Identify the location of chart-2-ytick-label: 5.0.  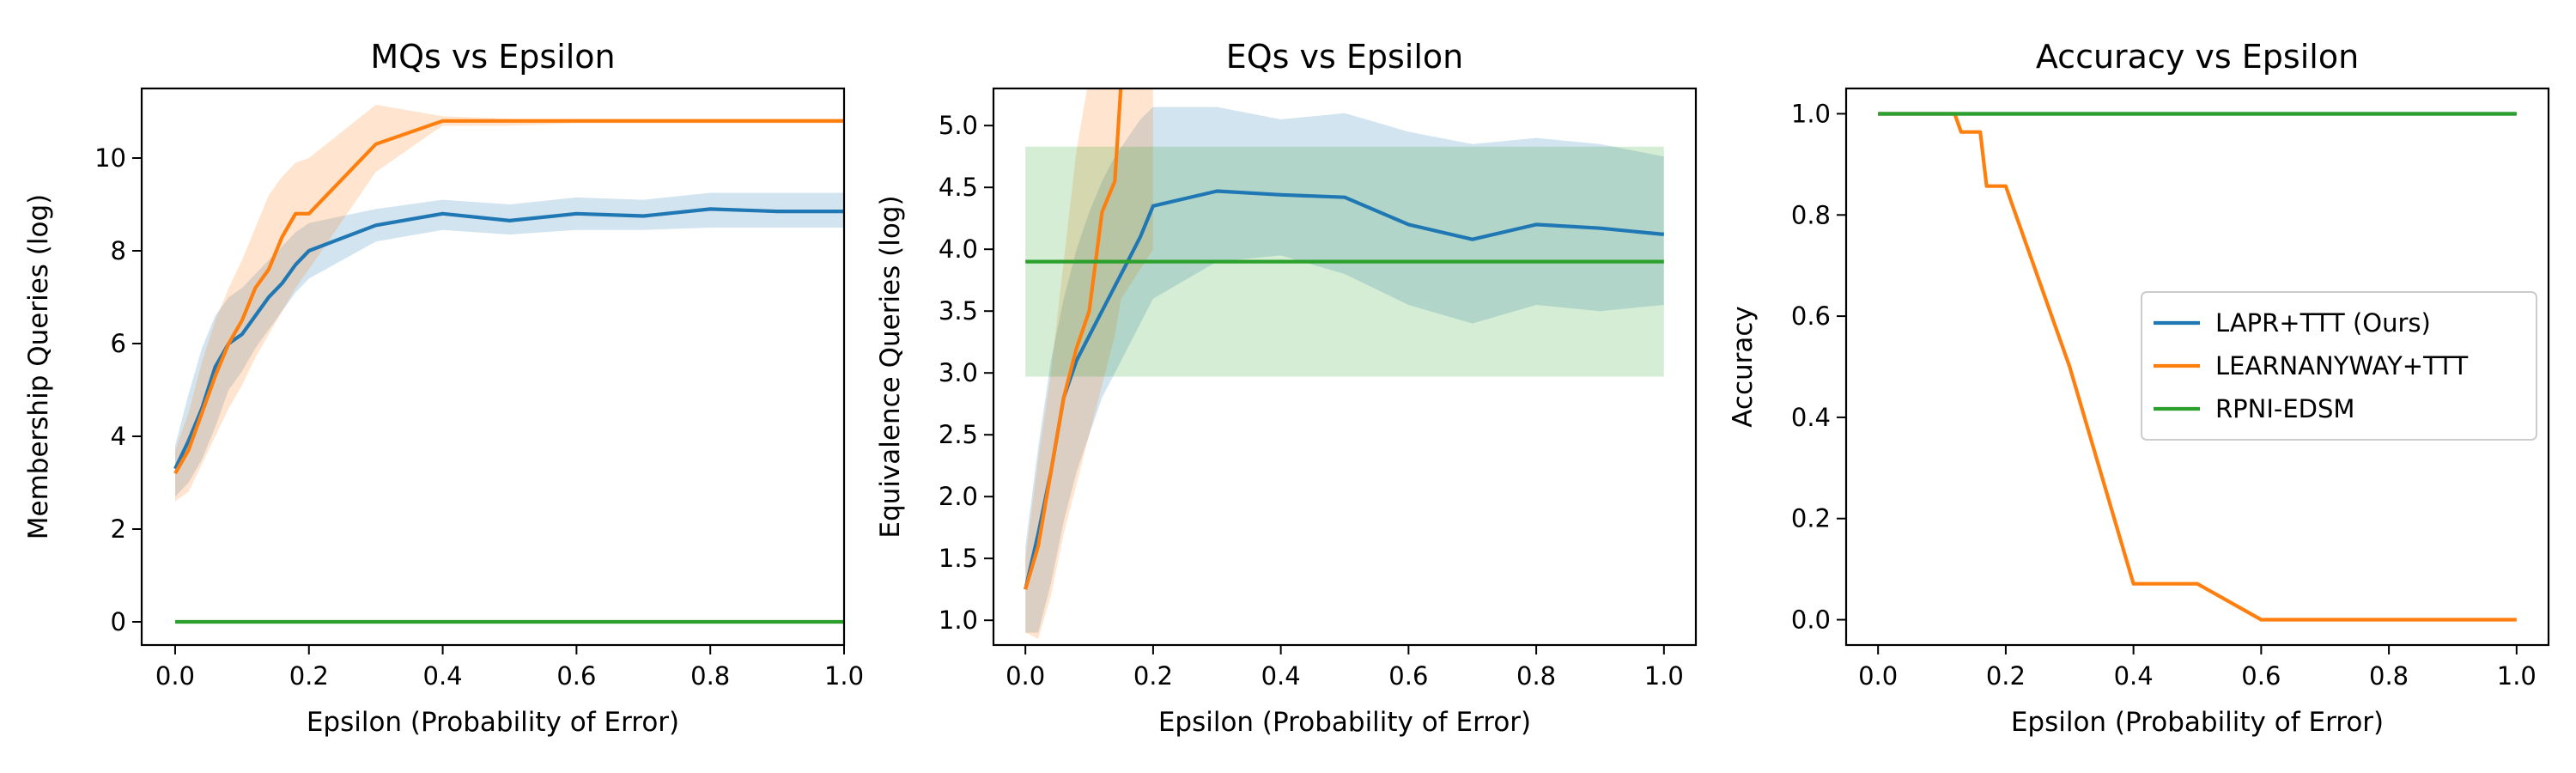
(958, 125).